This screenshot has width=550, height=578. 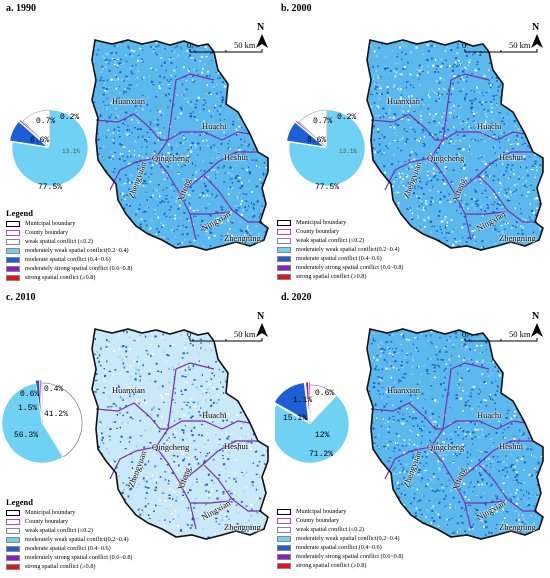 What do you see at coordinates (295, 418) in the screenshot?
I see `pie-label-moderate: 15.1%` at bounding box center [295, 418].